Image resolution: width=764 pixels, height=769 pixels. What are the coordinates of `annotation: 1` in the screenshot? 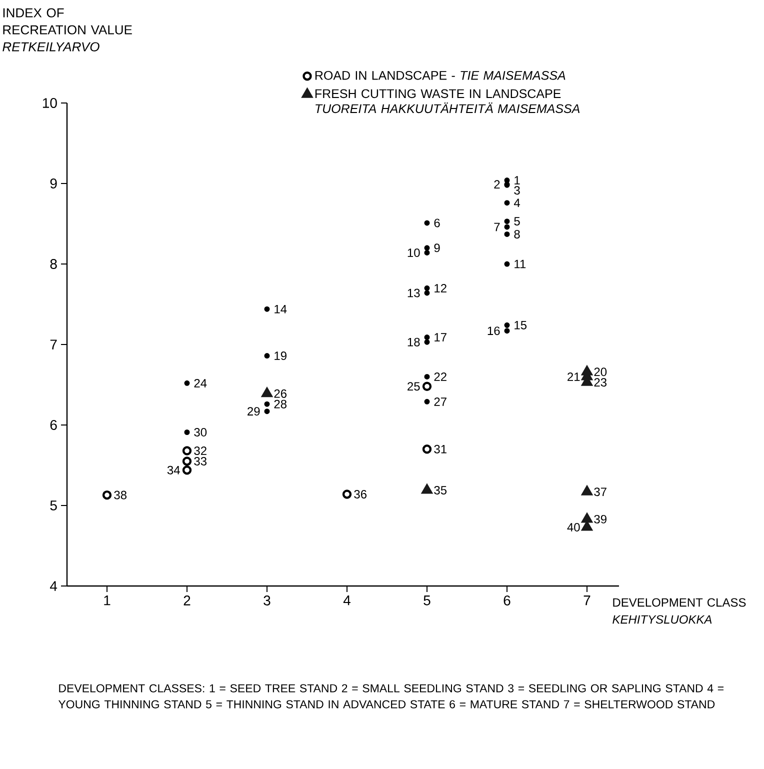 It's located at (517, 180).